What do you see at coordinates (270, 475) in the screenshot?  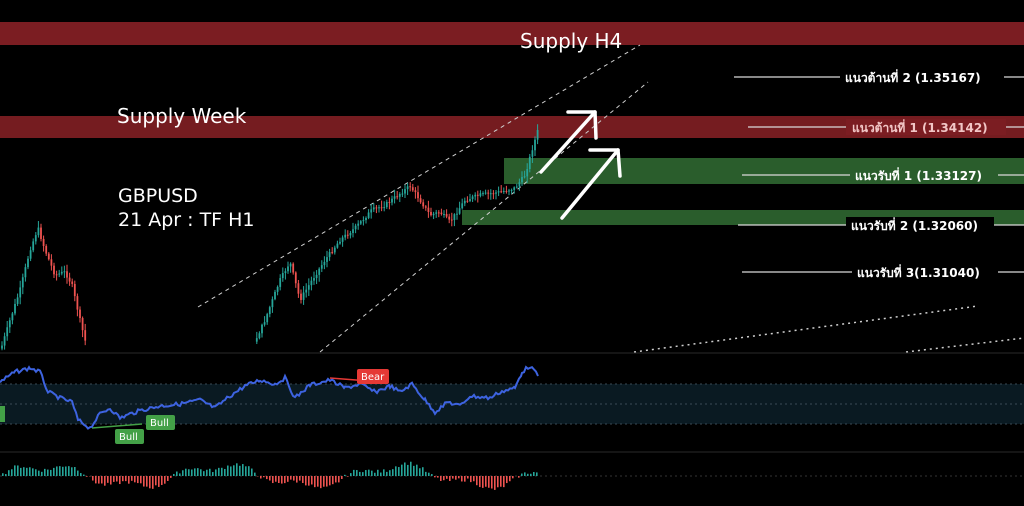 I see `momentum-histogram` at bounding box center [270, 475].